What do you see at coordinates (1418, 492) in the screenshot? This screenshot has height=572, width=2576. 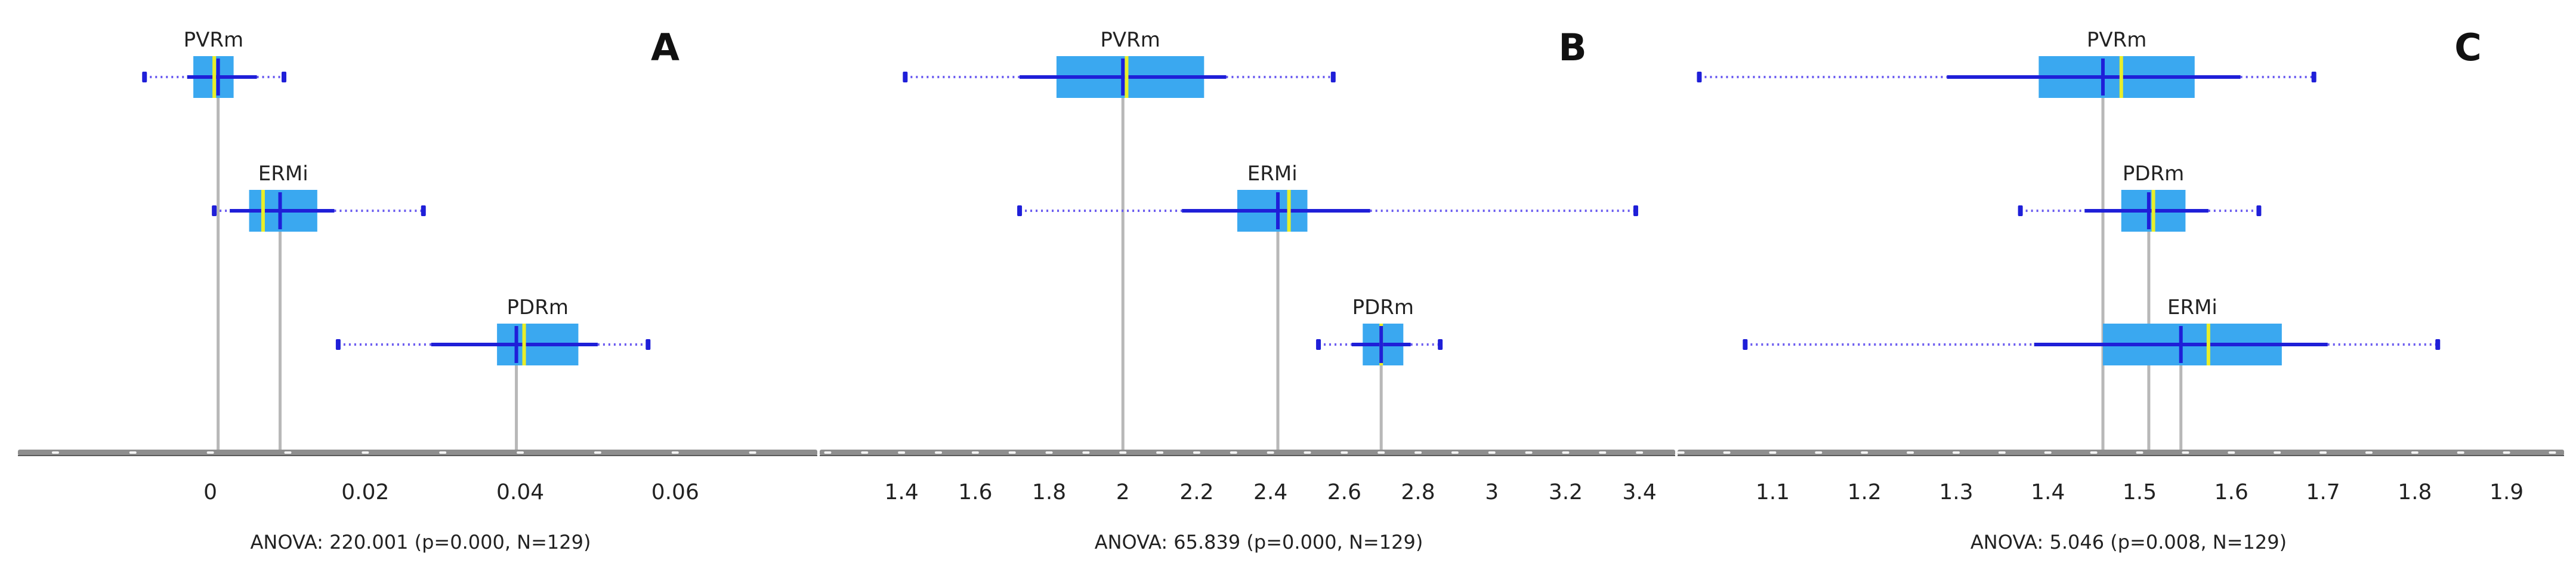 I see `x-tick-label: 2.8` at bounding box center [1418, 492].